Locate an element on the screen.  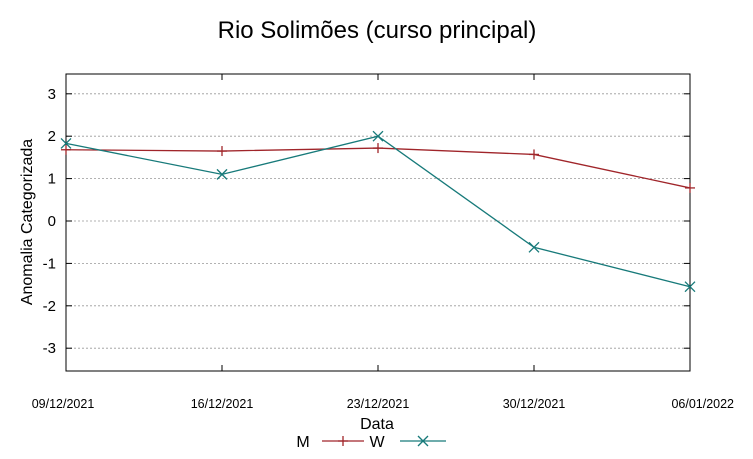
x-tick-label: 16/12/2021 is located at coordinates (222, 404).